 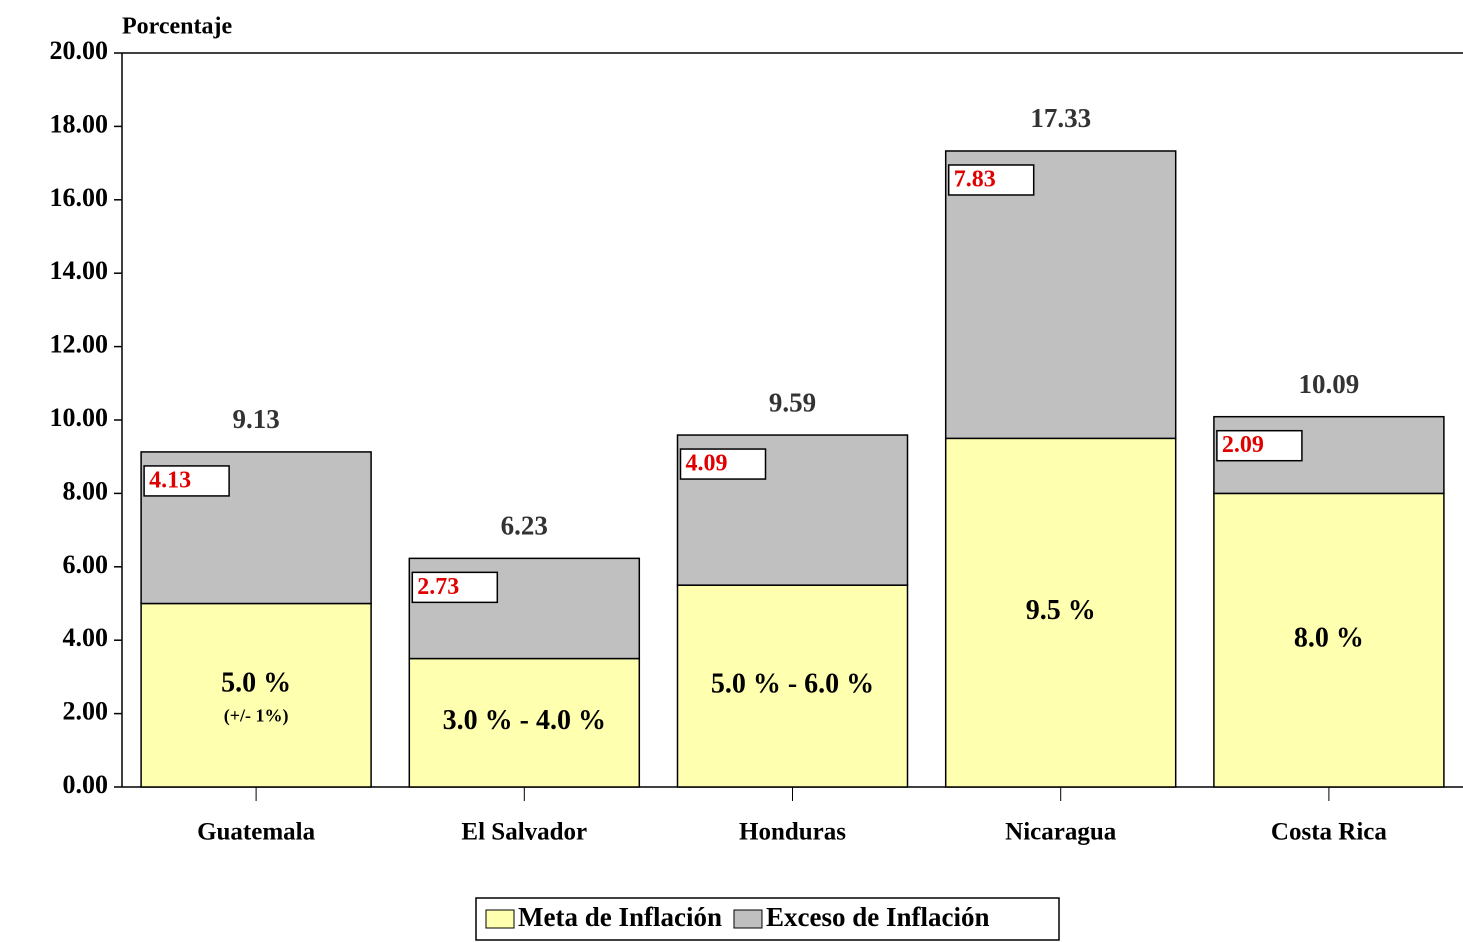 I want to click on total-label: 10.09, so click(x=1329, y=384).